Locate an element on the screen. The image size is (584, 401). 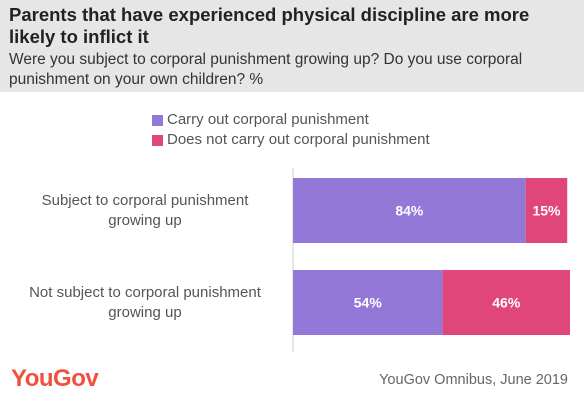
bar-not-subject-does-not is located at coordinates (506, 302).